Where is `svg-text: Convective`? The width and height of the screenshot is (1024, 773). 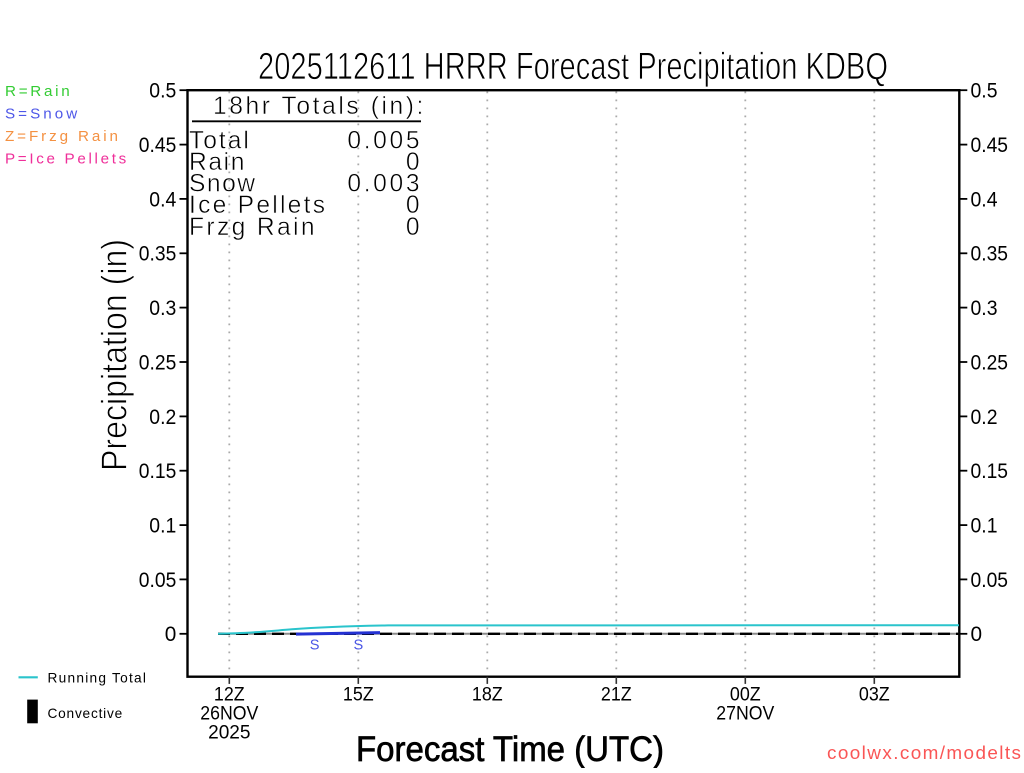 svg-text: Convective is located at coordinates (85, 713).